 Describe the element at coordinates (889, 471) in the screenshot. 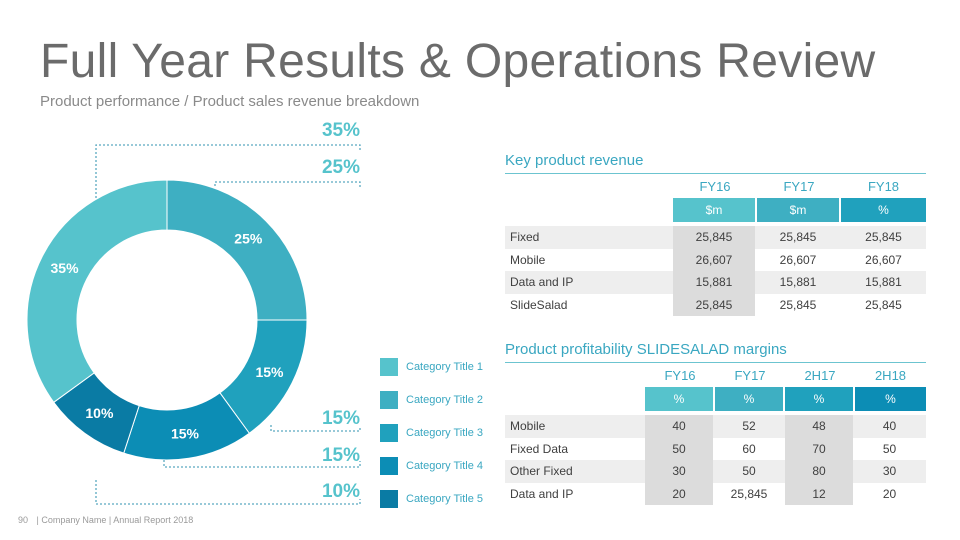

I see `table-cell: 30` at that location.